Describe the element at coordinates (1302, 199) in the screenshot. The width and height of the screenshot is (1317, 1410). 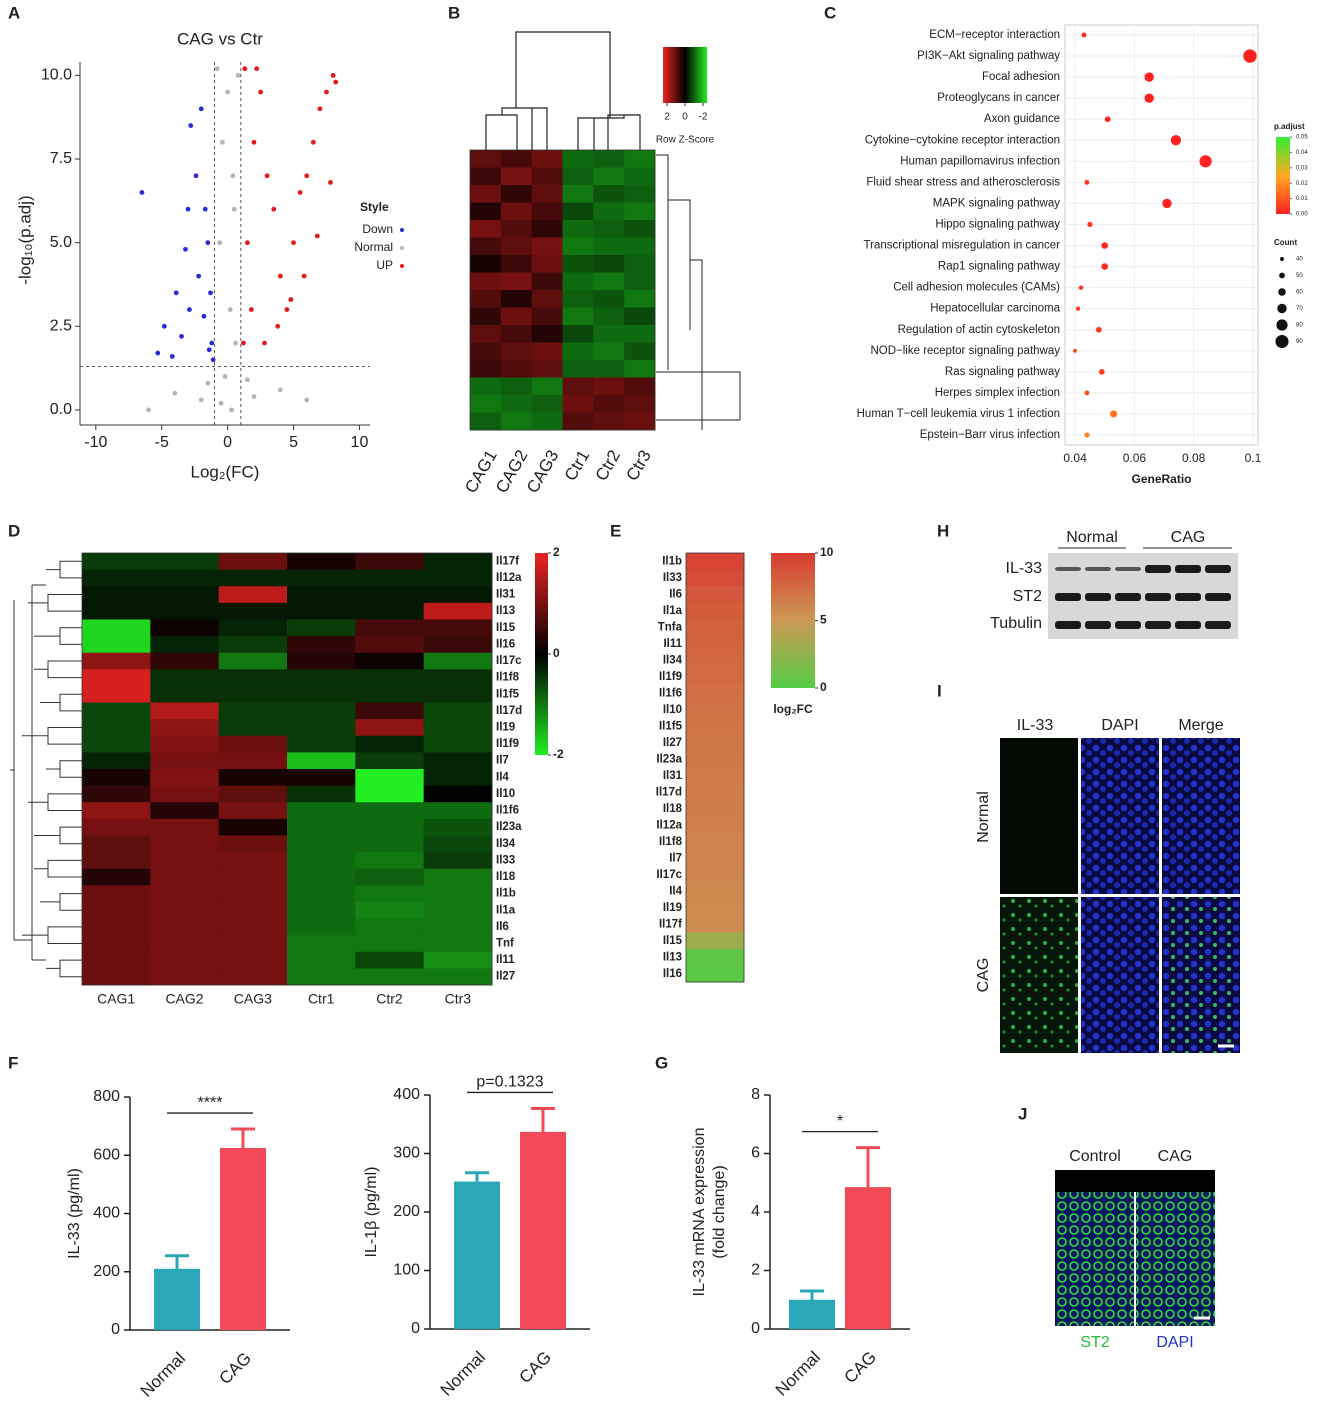
I see `colorbar-tick-label: 0.01` at that location.